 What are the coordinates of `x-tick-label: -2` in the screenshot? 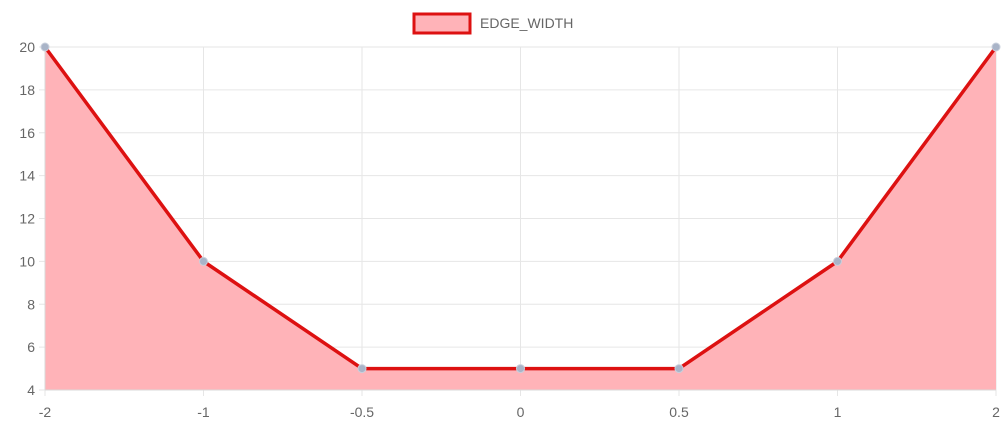 It's located at (45, 412).